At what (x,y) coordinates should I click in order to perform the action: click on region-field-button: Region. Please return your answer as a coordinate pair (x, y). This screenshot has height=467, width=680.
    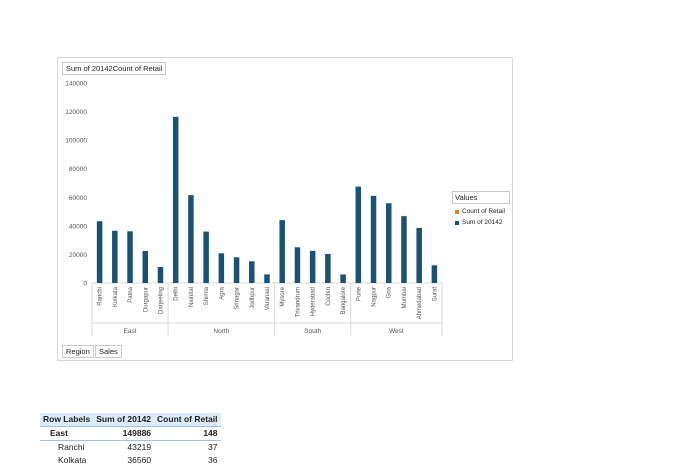
    Looking at the image, I should click on (78, 351).